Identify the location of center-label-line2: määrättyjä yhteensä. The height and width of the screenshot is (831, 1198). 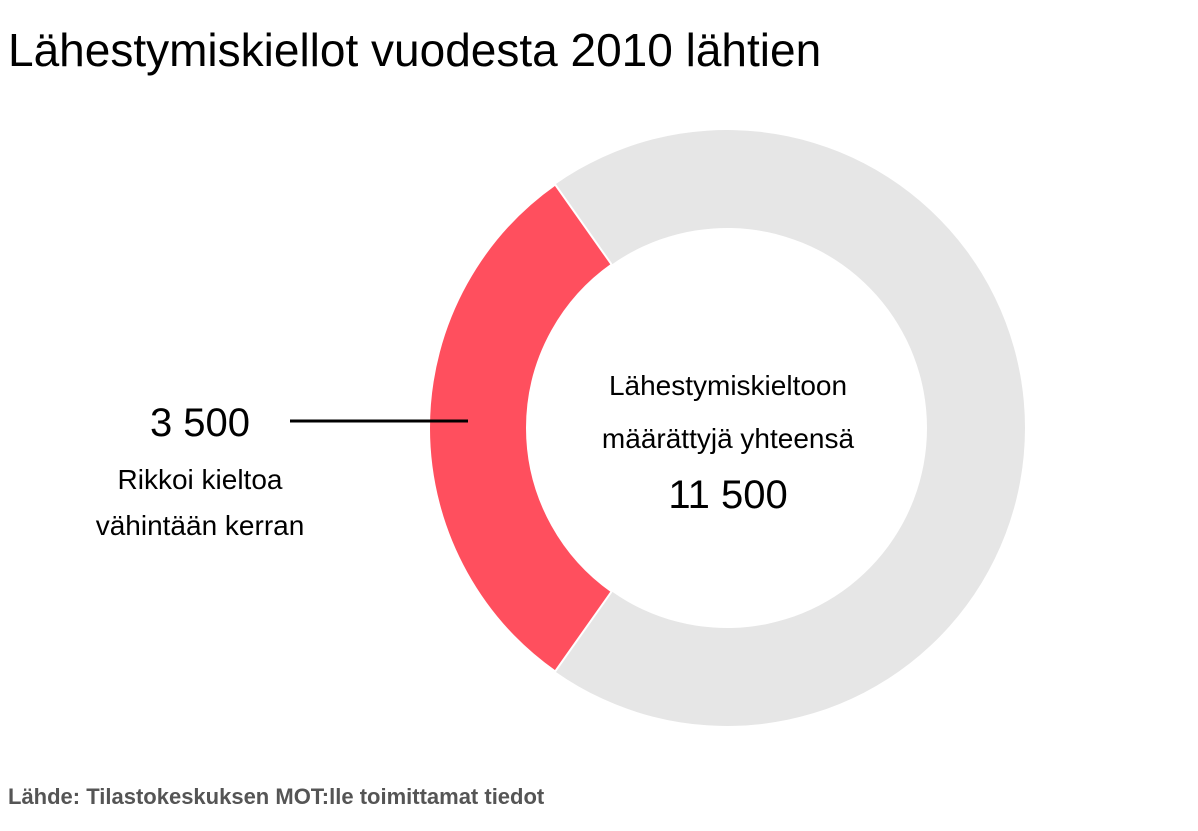
(728, 438).